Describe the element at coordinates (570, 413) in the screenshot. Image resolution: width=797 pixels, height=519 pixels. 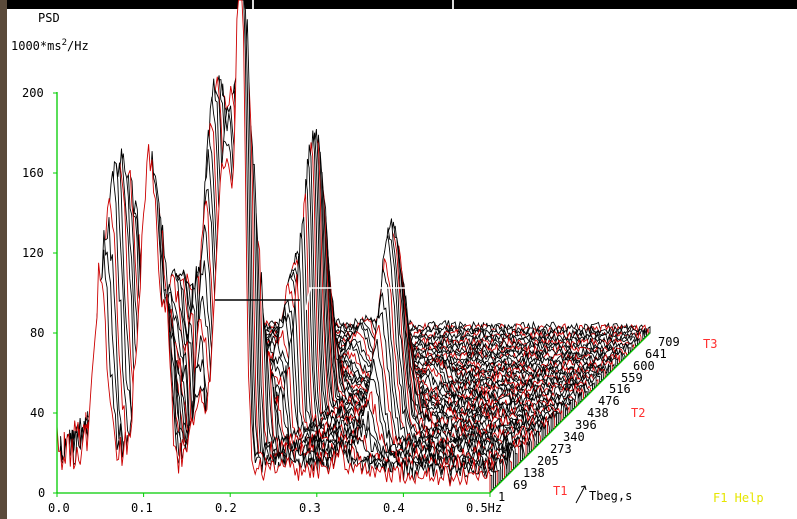
I see `depth-axis-line` at that location.